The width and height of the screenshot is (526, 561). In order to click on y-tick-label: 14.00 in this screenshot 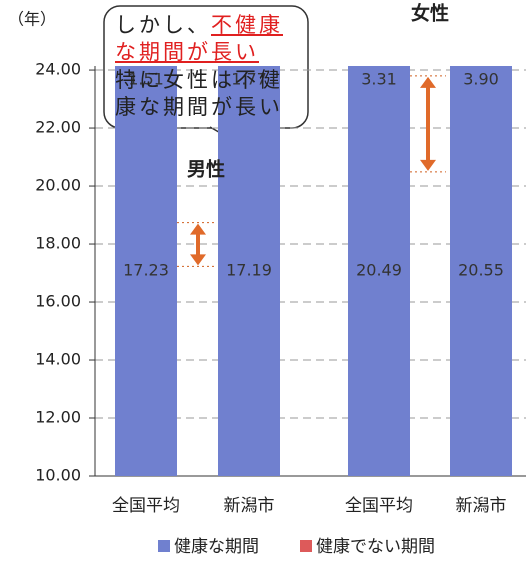, I will do `click(58, 359)`.